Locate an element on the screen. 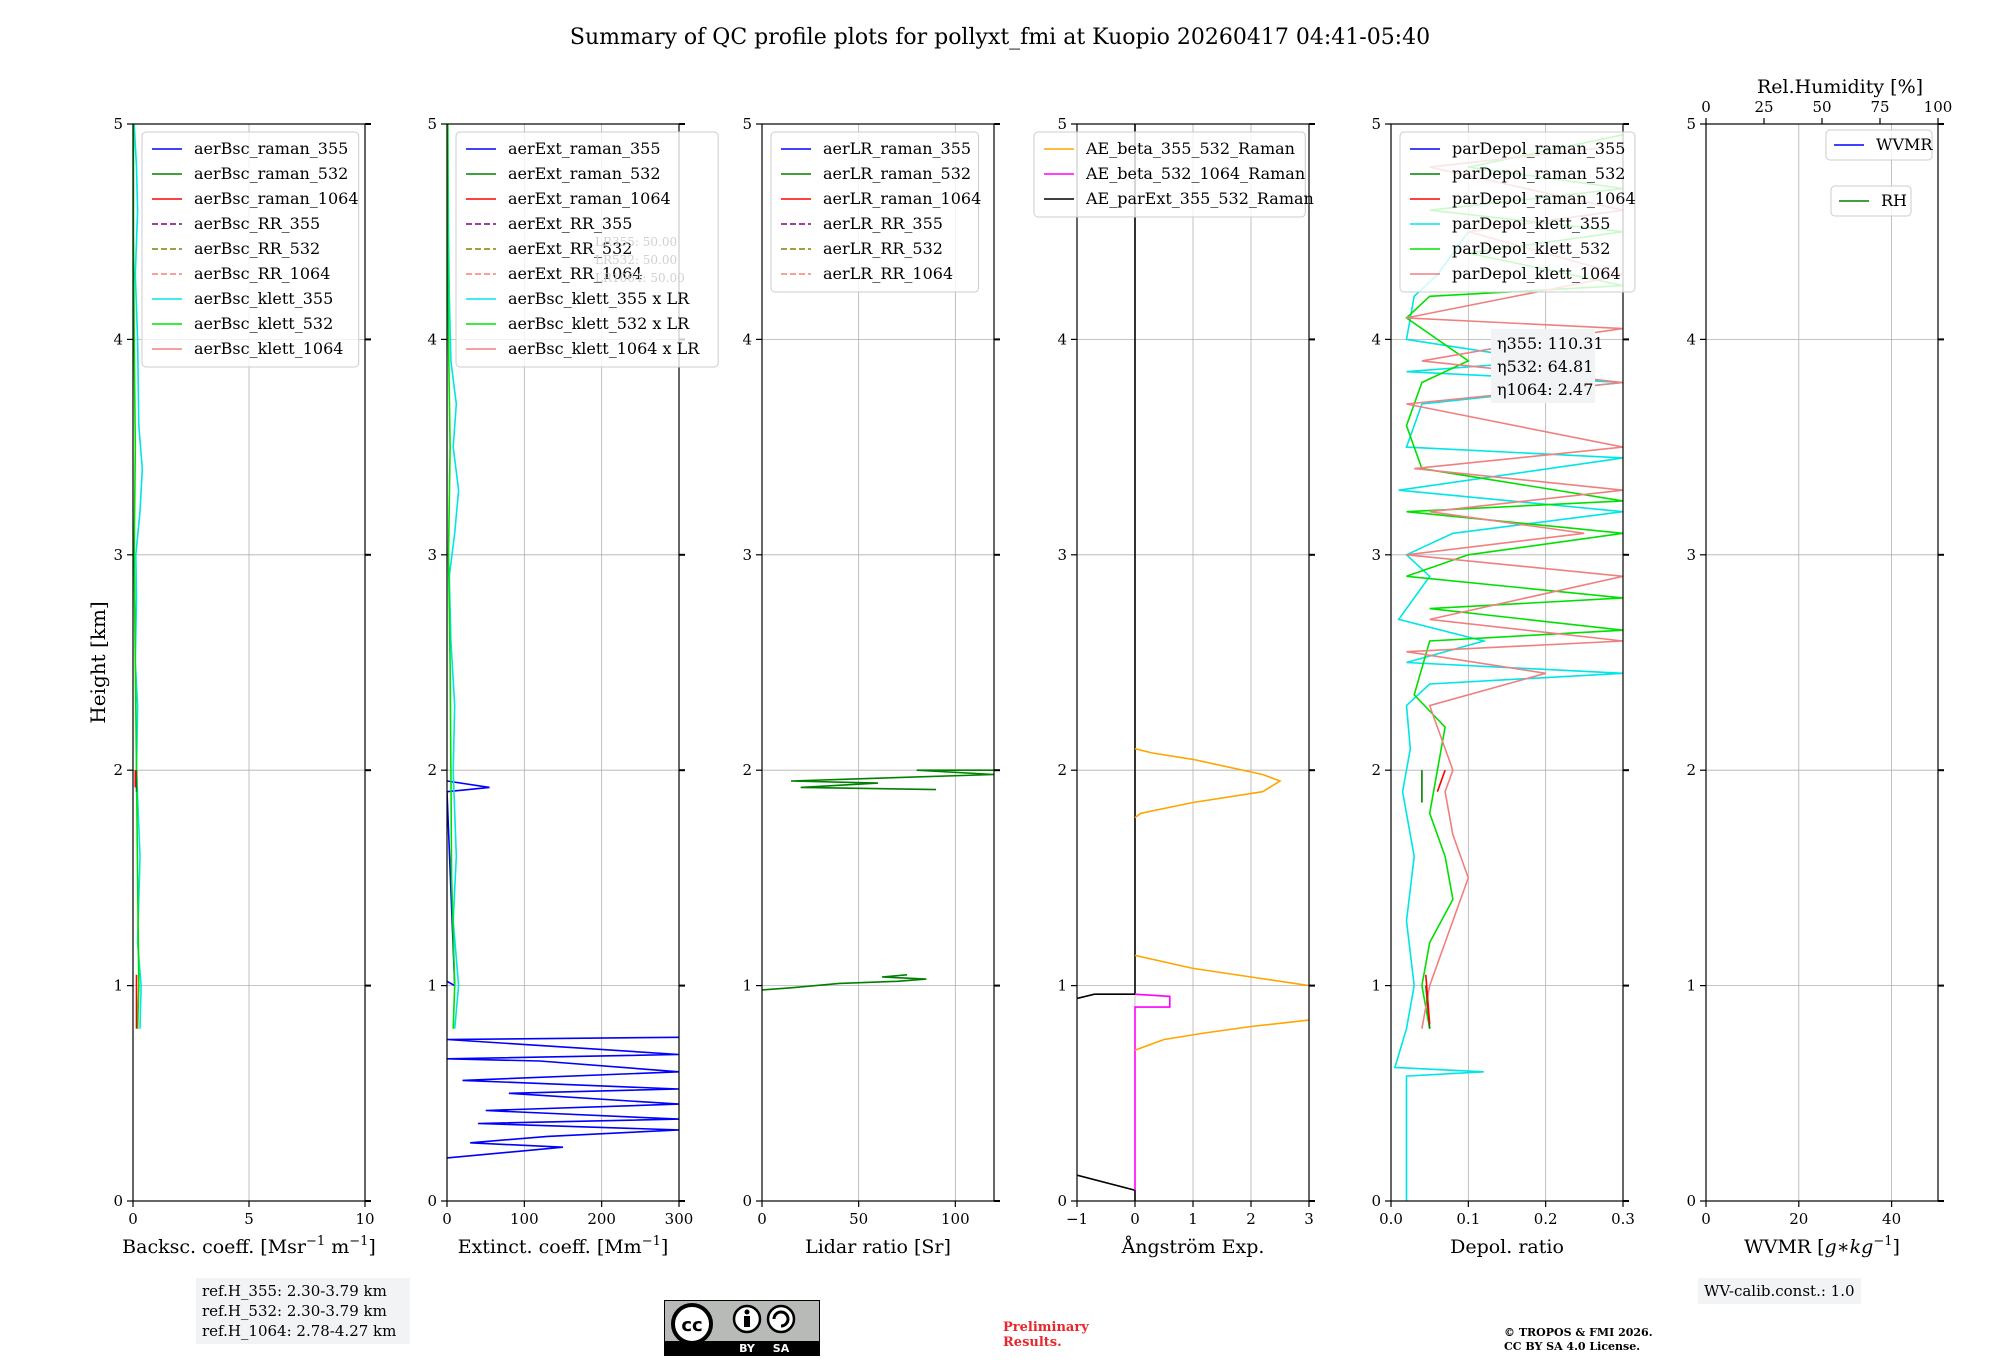  x-tick-label: 10 is located at coordinates (364, 1219).